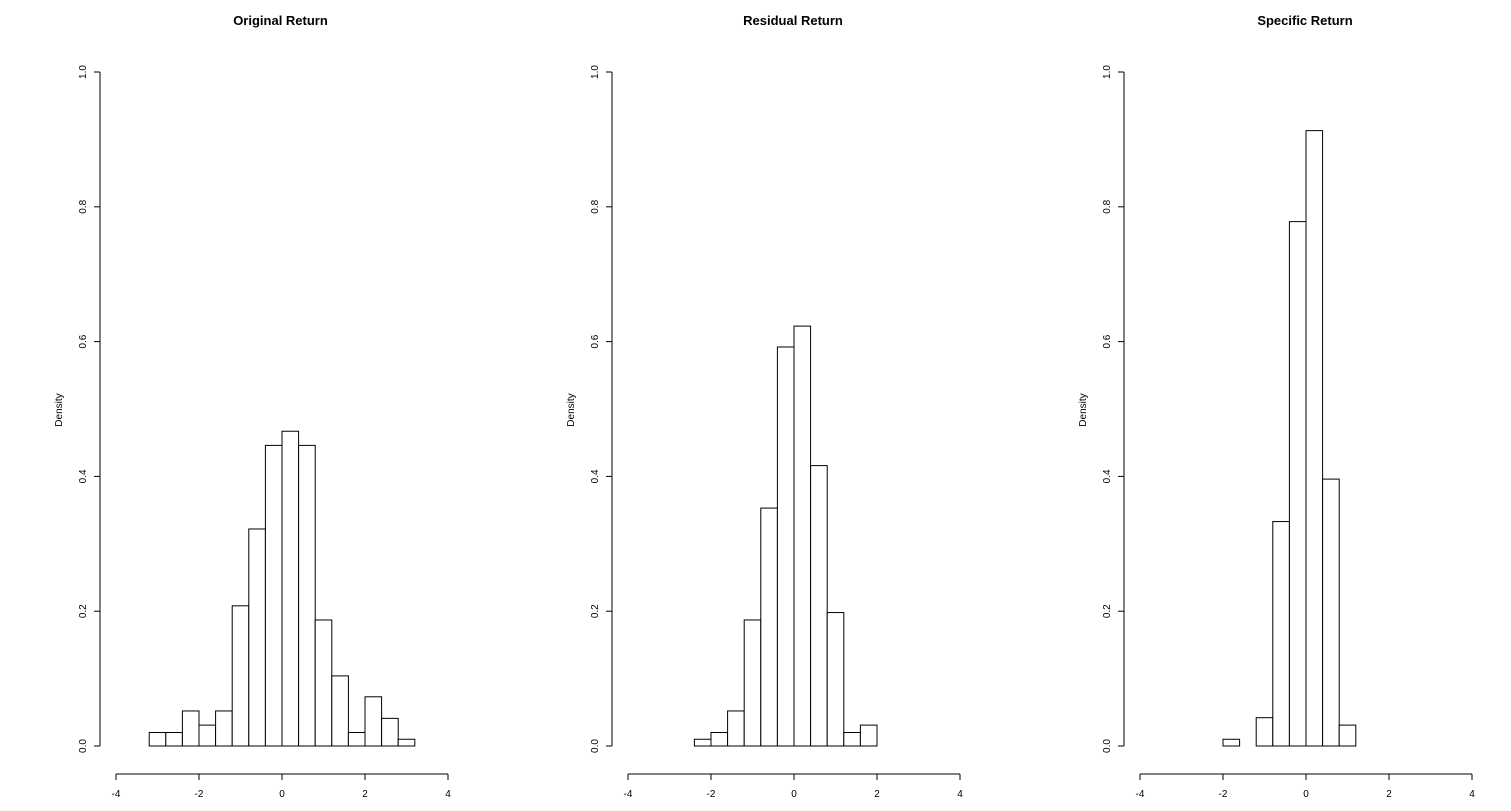 This screenshot has height=811, width=1511. Describe the element at coordinates (1304, 20) in the screenshot. I see `panel-title: Specific Return` at that location.